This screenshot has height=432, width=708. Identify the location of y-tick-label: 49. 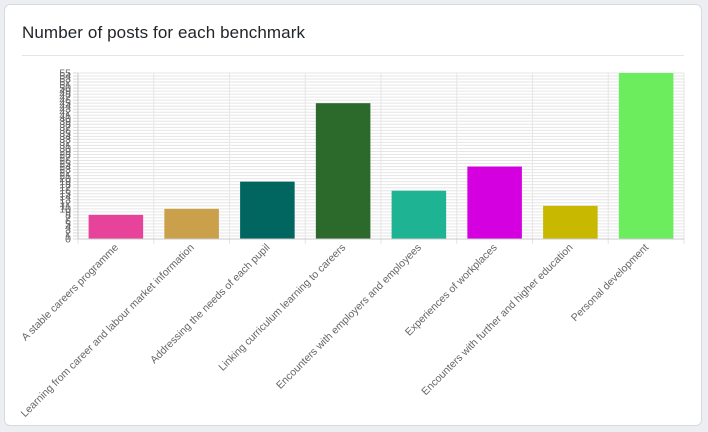
(65, 92).